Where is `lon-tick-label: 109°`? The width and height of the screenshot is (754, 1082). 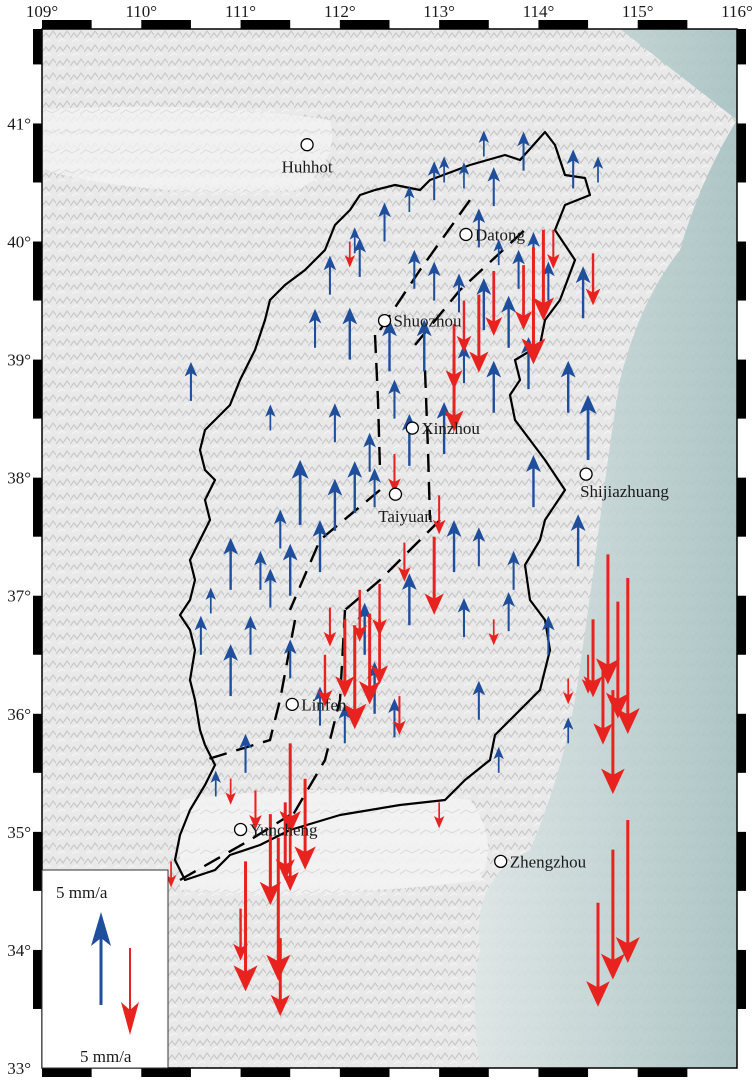
lon-tick-label: 109° is located at coordinates (42, 11).